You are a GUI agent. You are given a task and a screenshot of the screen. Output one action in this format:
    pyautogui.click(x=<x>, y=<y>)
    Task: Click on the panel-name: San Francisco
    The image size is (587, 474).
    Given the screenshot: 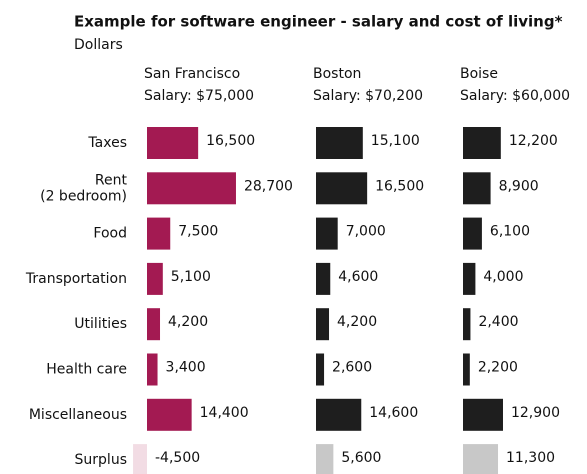 What is the action you would take?
    pyautogui.click(x=192, y=74)
    